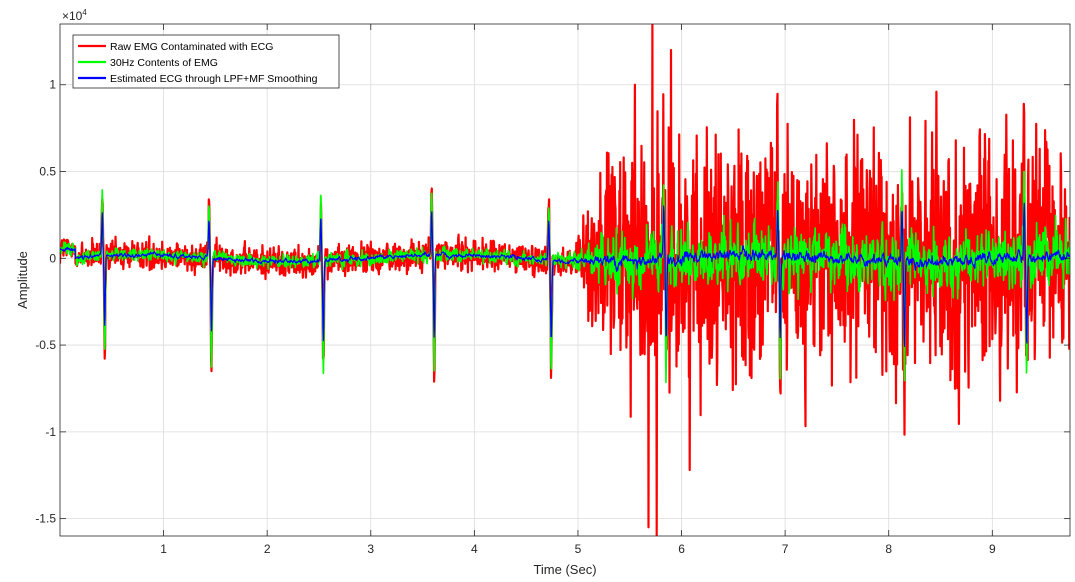 The image size is (1075, 582). Describe the element at coordinates (47, 172) in the screenshot. I see `y-tick-label: 0.5` at that location.